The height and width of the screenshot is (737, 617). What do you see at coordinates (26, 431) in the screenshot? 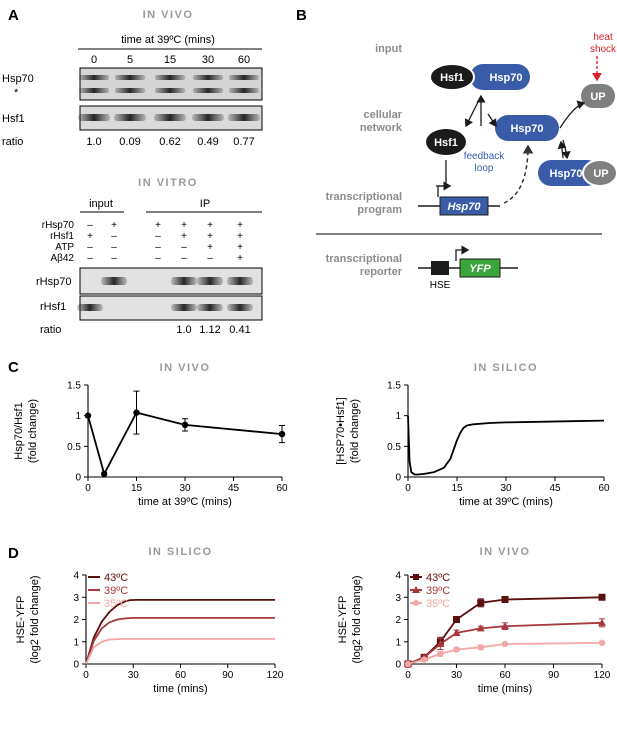
I see `y-axis-label: Hsp70/Hsf1 (fold change)` at bounding box center [26, 431].